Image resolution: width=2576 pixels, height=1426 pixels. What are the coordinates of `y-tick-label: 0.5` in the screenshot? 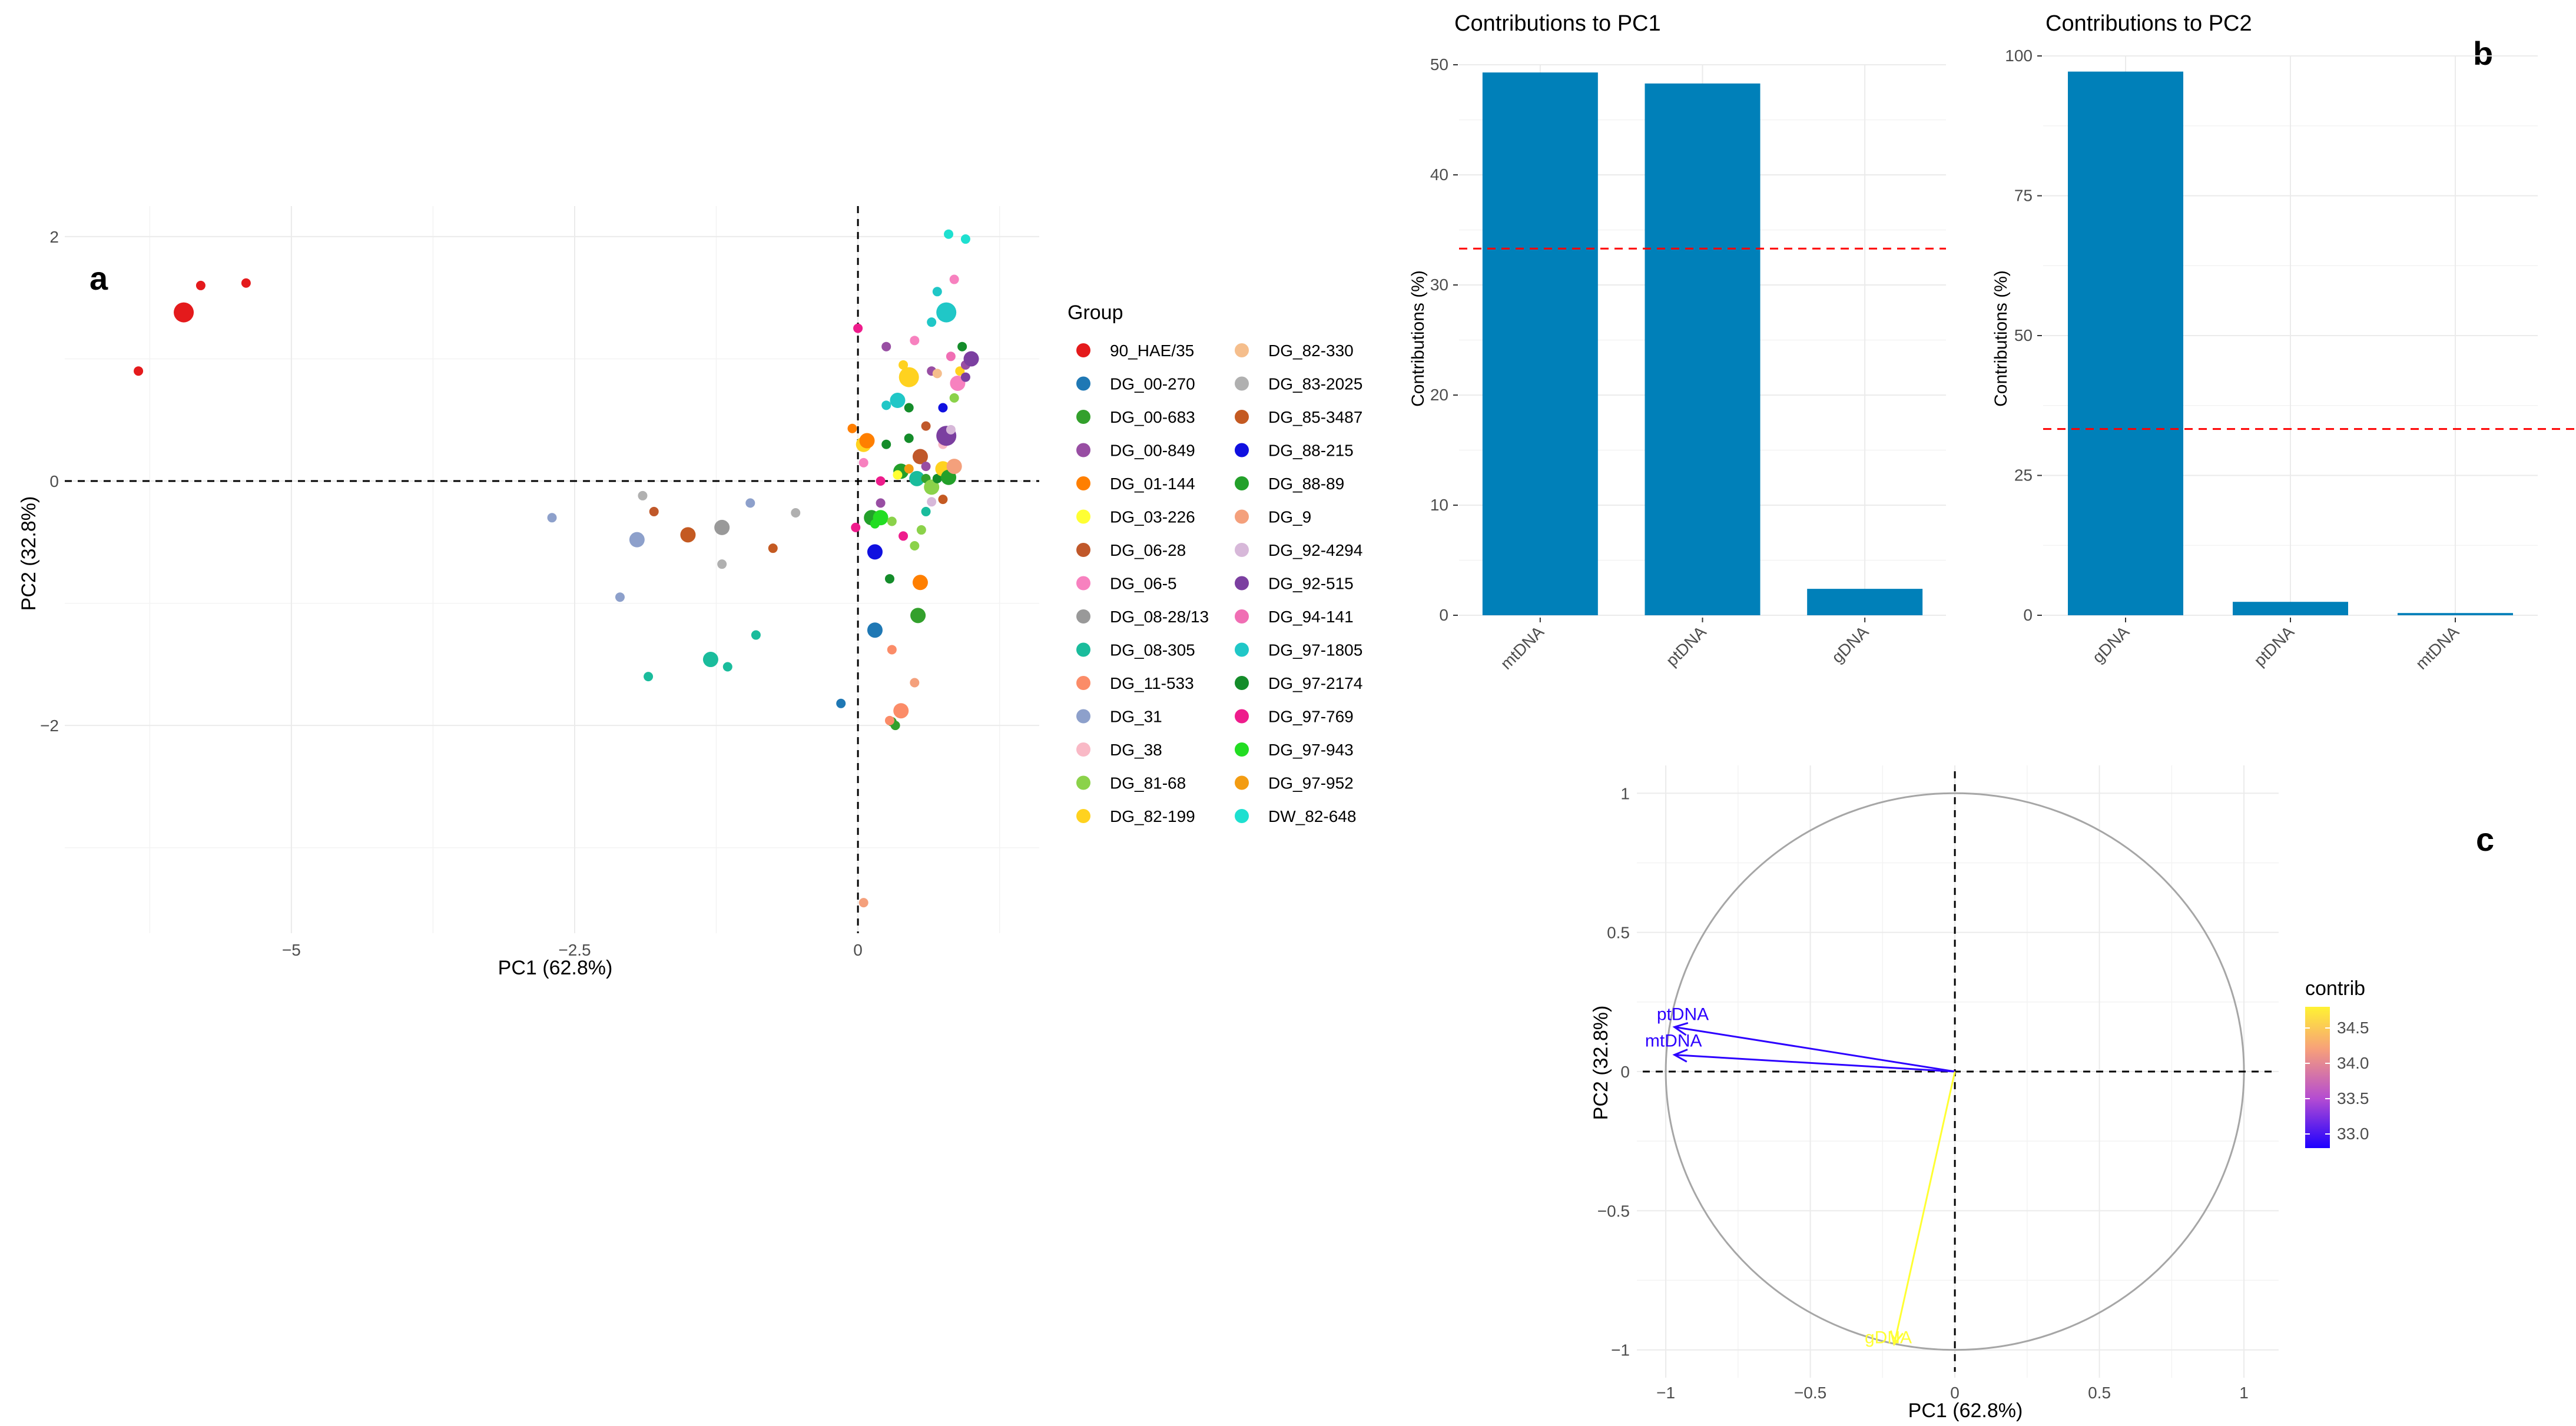 It's located at (1618, 933).